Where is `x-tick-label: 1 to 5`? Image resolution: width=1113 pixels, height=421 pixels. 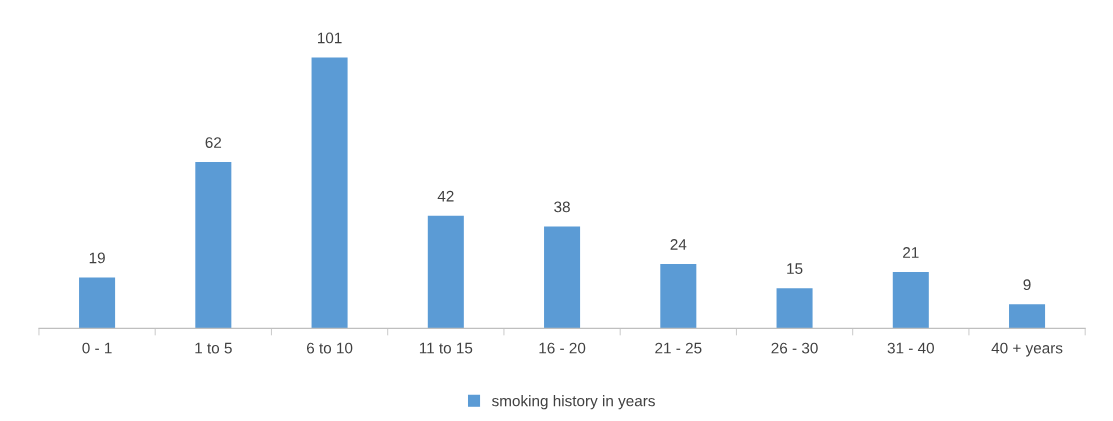
x-tick-label: 1 to 5 is located at coordinates (213, 348).